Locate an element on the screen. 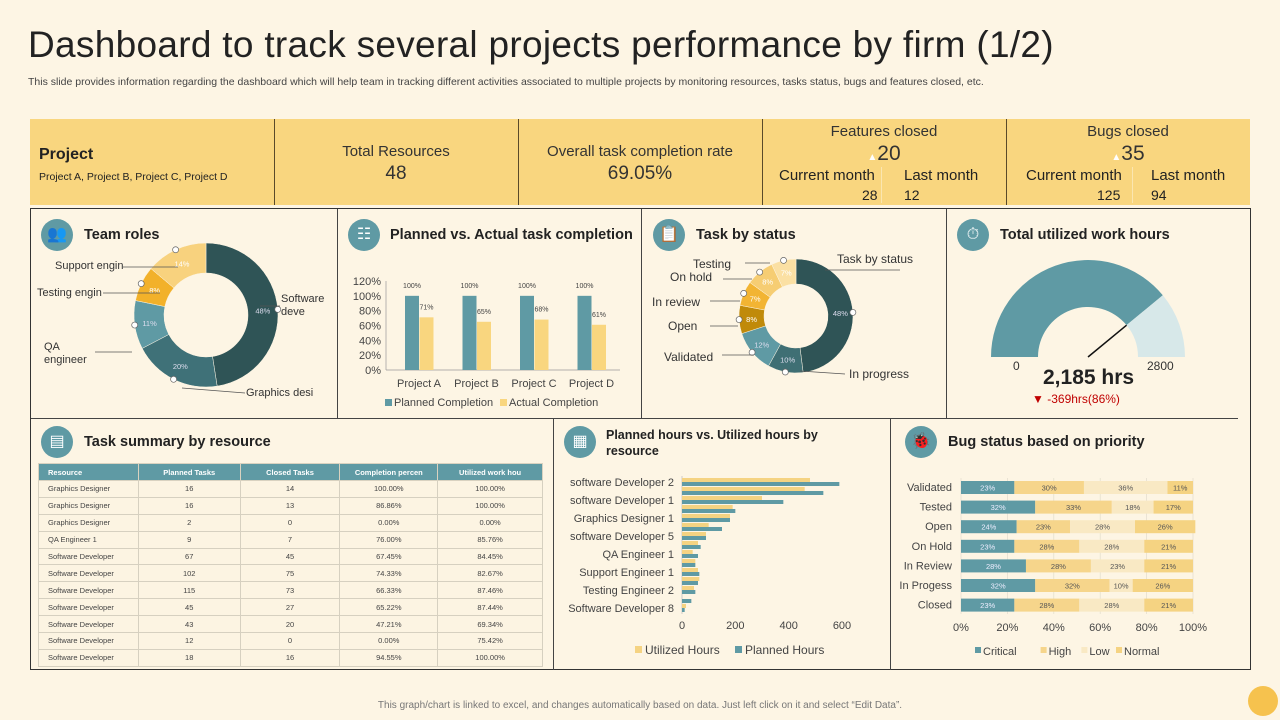  slice-label: 14% is located at coordinates (181, 263).